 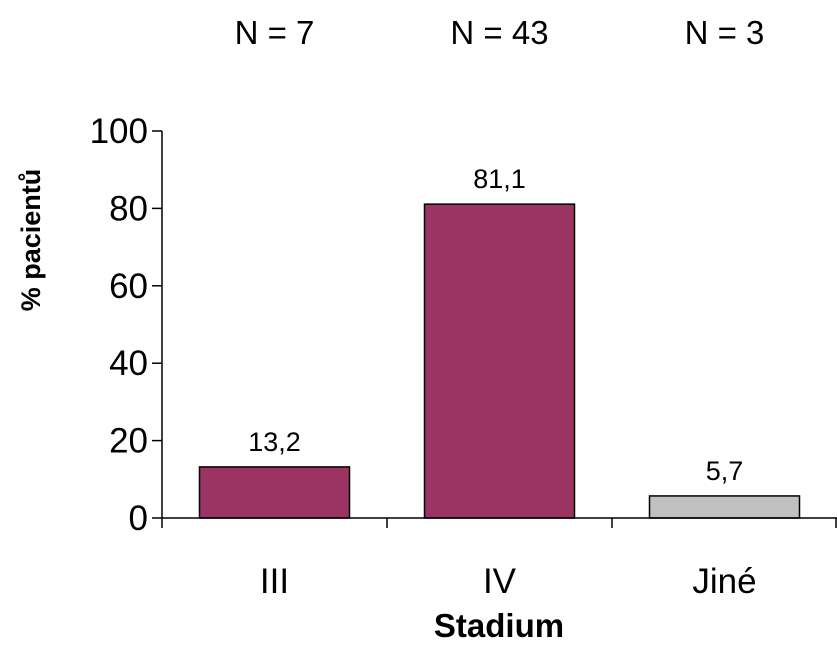 I want to click on y-tick-label: 80, so click(x=128, y=208).